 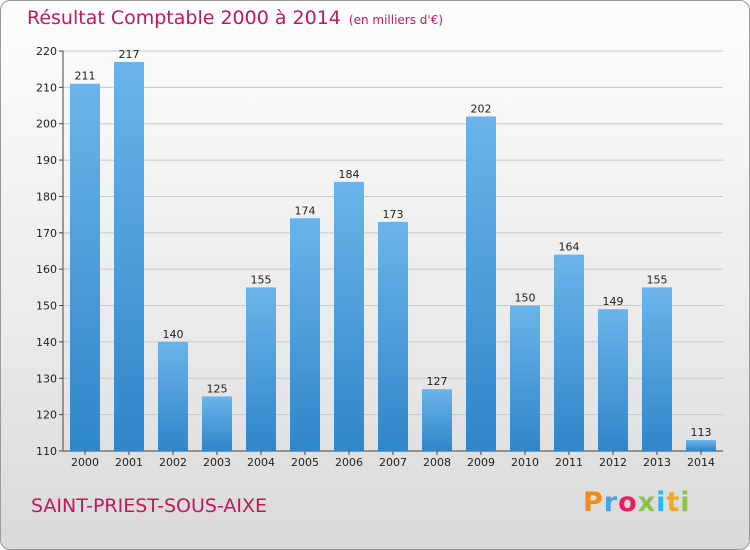 What do you see at coordinates (613, 462) in the screenshot?
I see `x-tick-label: 2012` at bounding box center [613, 462].